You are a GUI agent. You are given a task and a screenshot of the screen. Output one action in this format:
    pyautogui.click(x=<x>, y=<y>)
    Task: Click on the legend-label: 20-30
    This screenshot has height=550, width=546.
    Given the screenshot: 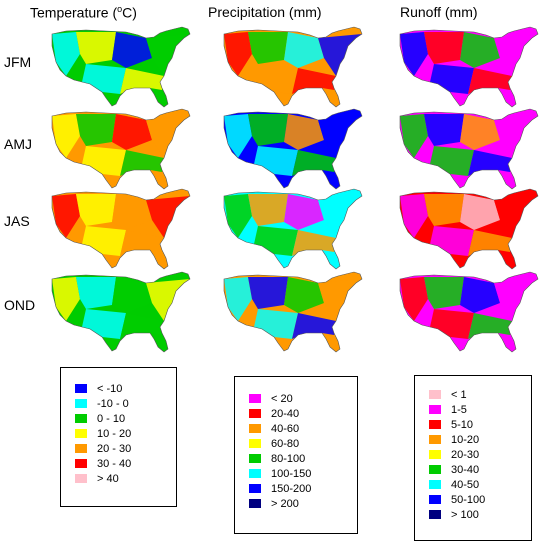 What is the action you would take?
    pyautogui.click(x=465, y=454)
    